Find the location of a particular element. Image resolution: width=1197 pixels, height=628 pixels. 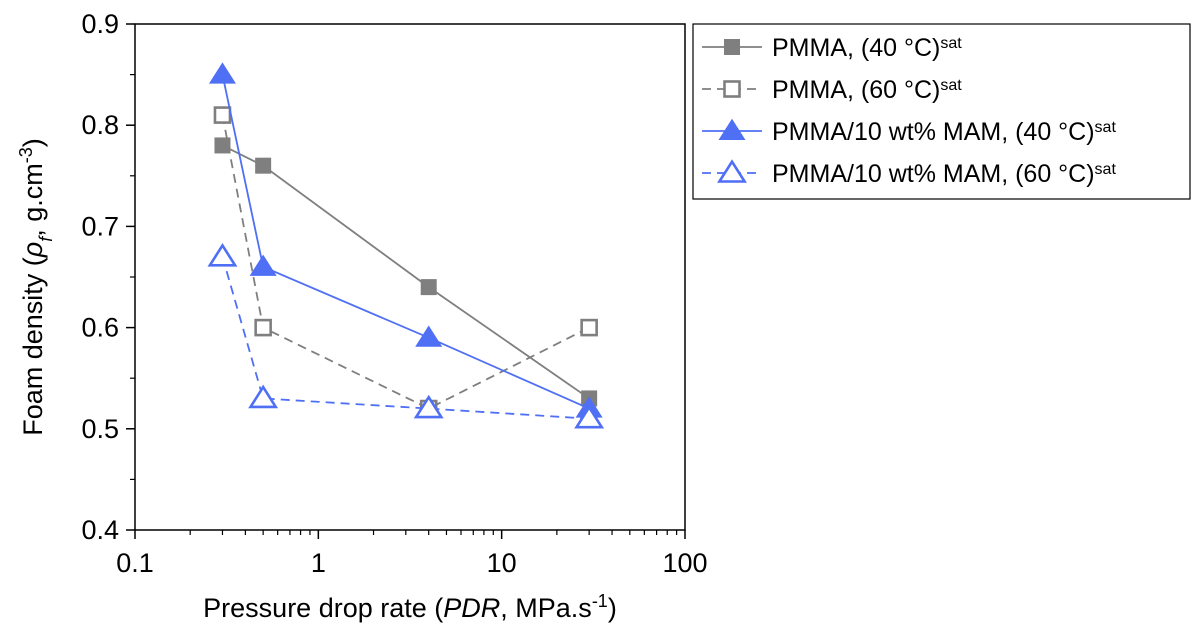

y-axis-title: Foam density (ρf, g.cm-3) is located at coordinates (36, 287).